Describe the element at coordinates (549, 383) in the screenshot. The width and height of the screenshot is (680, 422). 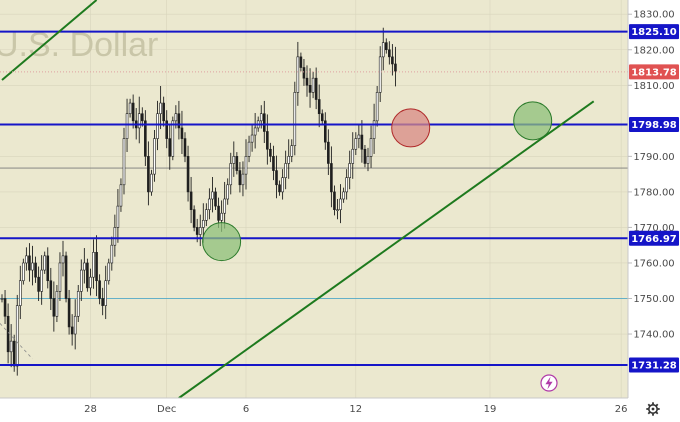
I see `lightning-icon` at that location.